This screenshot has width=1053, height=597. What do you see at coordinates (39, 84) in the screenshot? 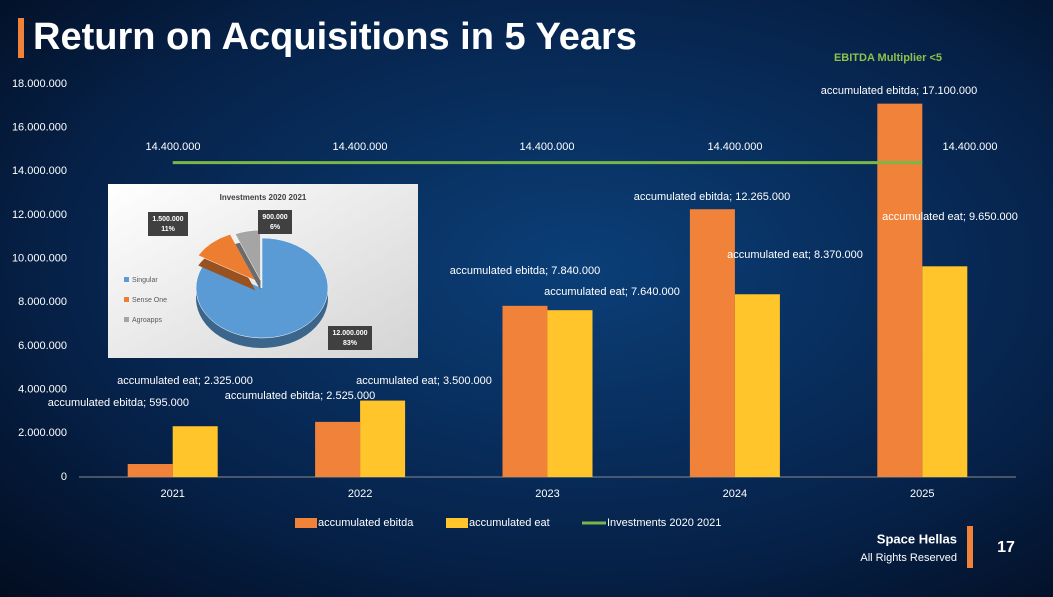
I see `y-tick-label: 18.000.000` at bounding box center [39, 84].